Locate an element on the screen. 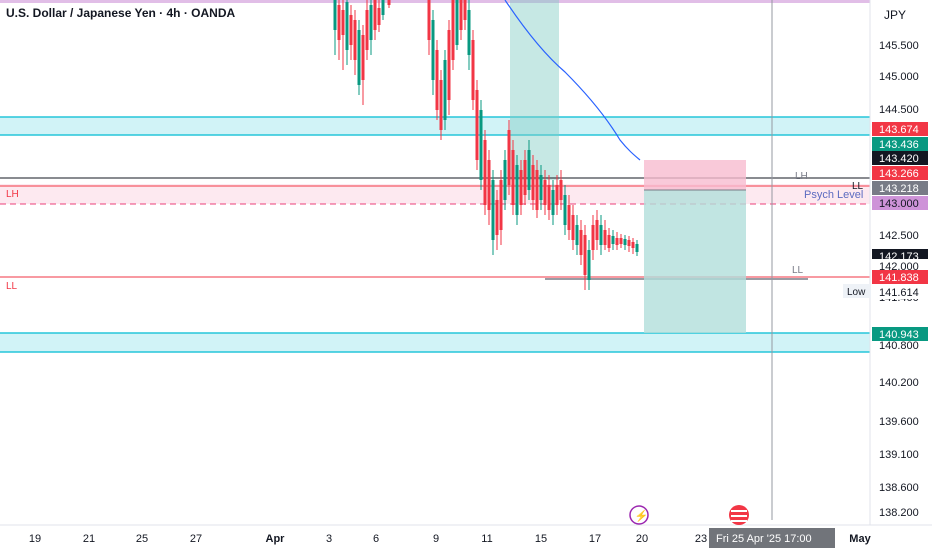 Image resolution: width=932 pixels, height=550 pixels. price-tick-label: 140.200 is located at coordinates (899, 383).